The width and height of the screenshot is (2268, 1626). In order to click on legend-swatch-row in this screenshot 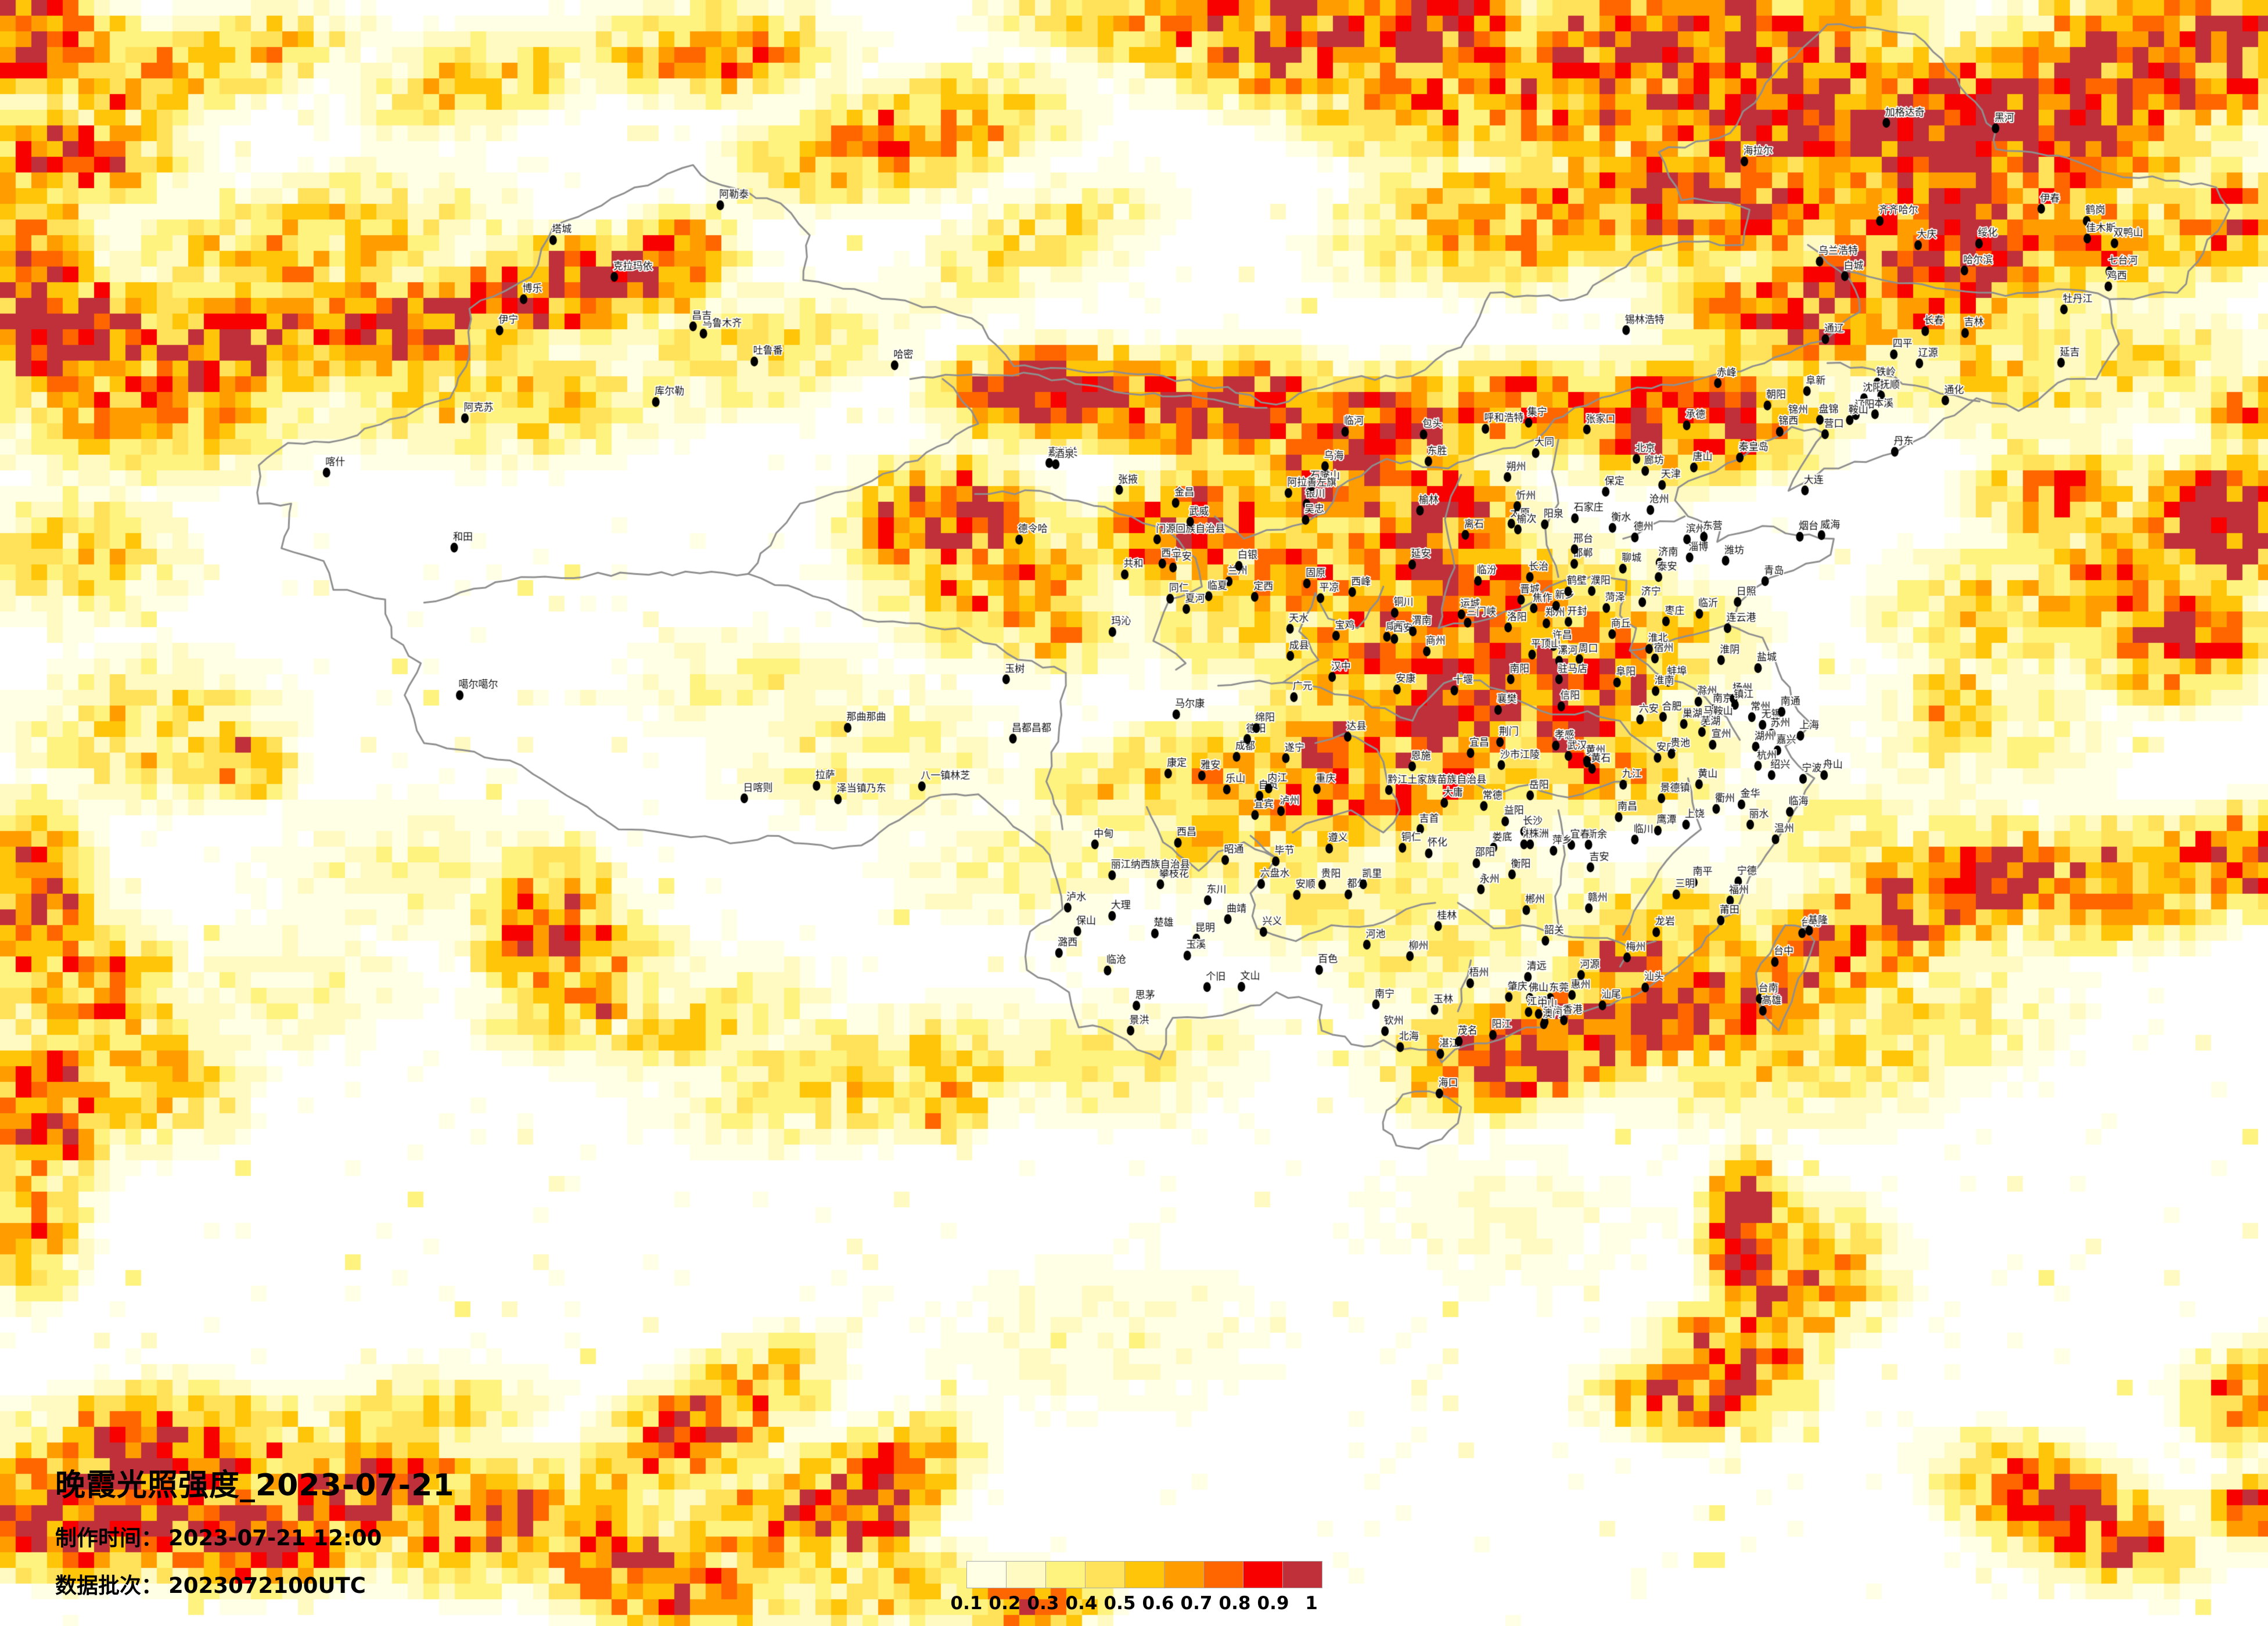, I will do `click(1144, 1574)`.